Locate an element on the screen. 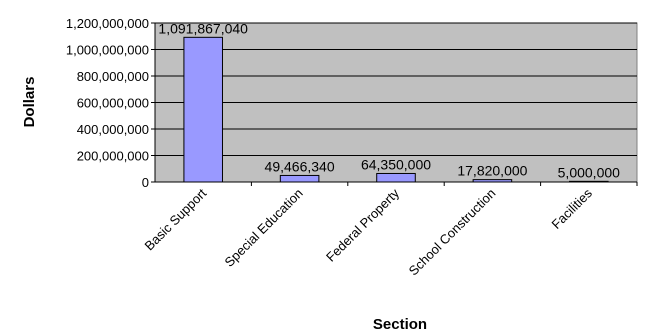 The image size is (652, 333). x-tick-label: Facilities is located at coordinates (572, 208).